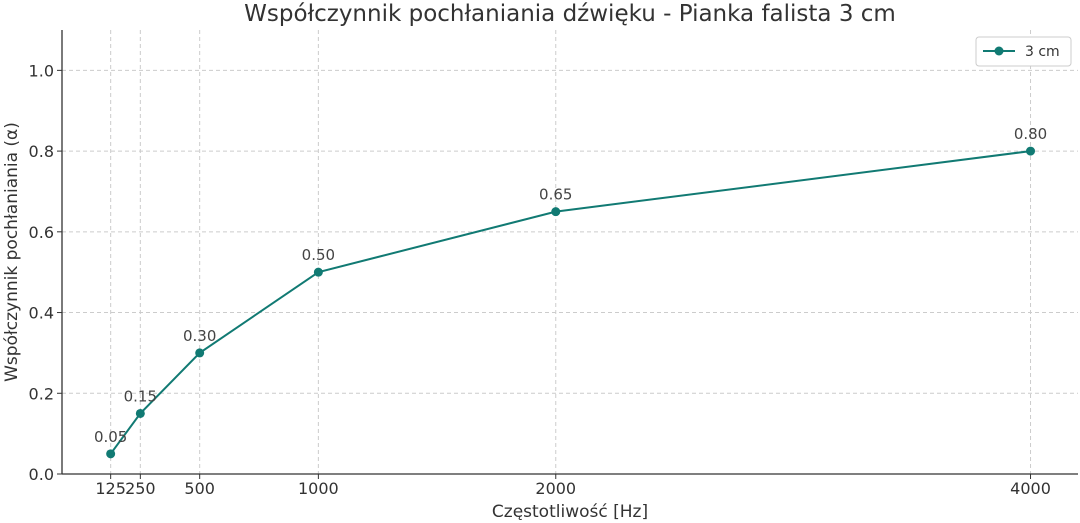 The height and width of the screenshot is (523, 1080). What do you see at coordinates (318, 255) in the screenshot?
I see `data-label: 0.50` at bounding box center [318, 255].